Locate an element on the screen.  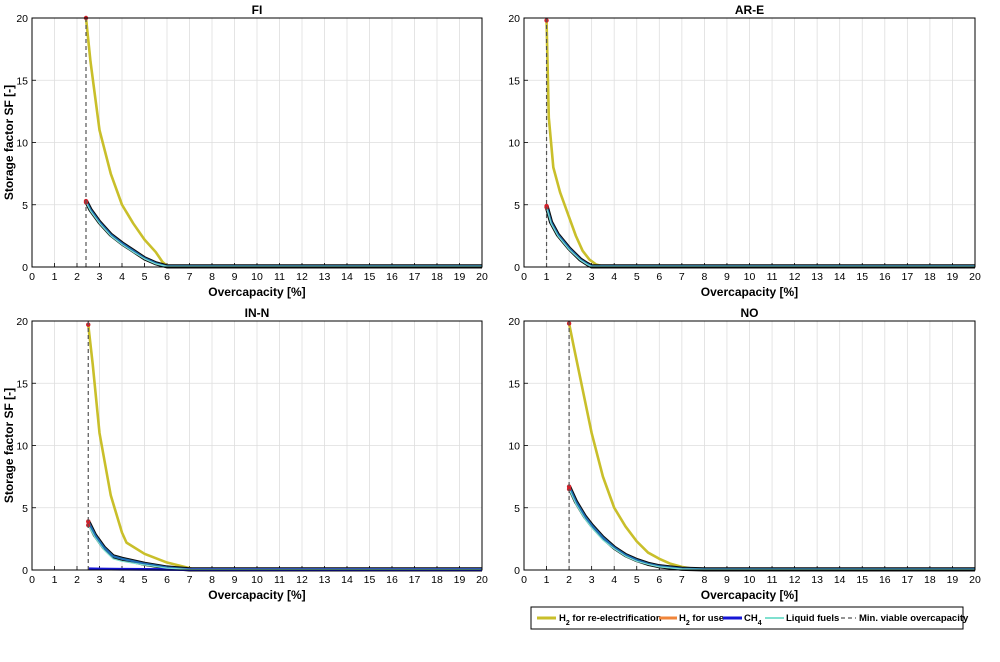
series-start-marker is located at coordinates (88, 521).